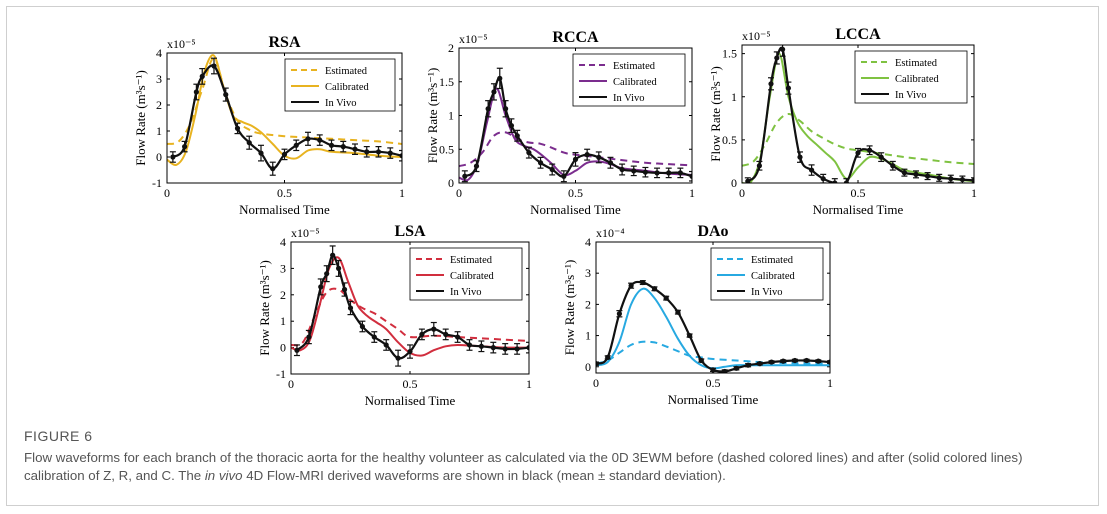 The image size is (1107, 514). I want to click on legend: Estimated Calibrated In Vivo, so click(466, 274).